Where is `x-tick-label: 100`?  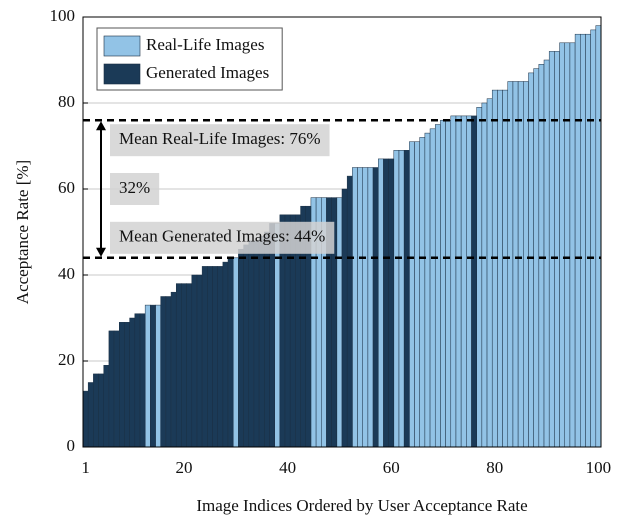
x-tick-label: 100 is located at coordinates (599, 467).